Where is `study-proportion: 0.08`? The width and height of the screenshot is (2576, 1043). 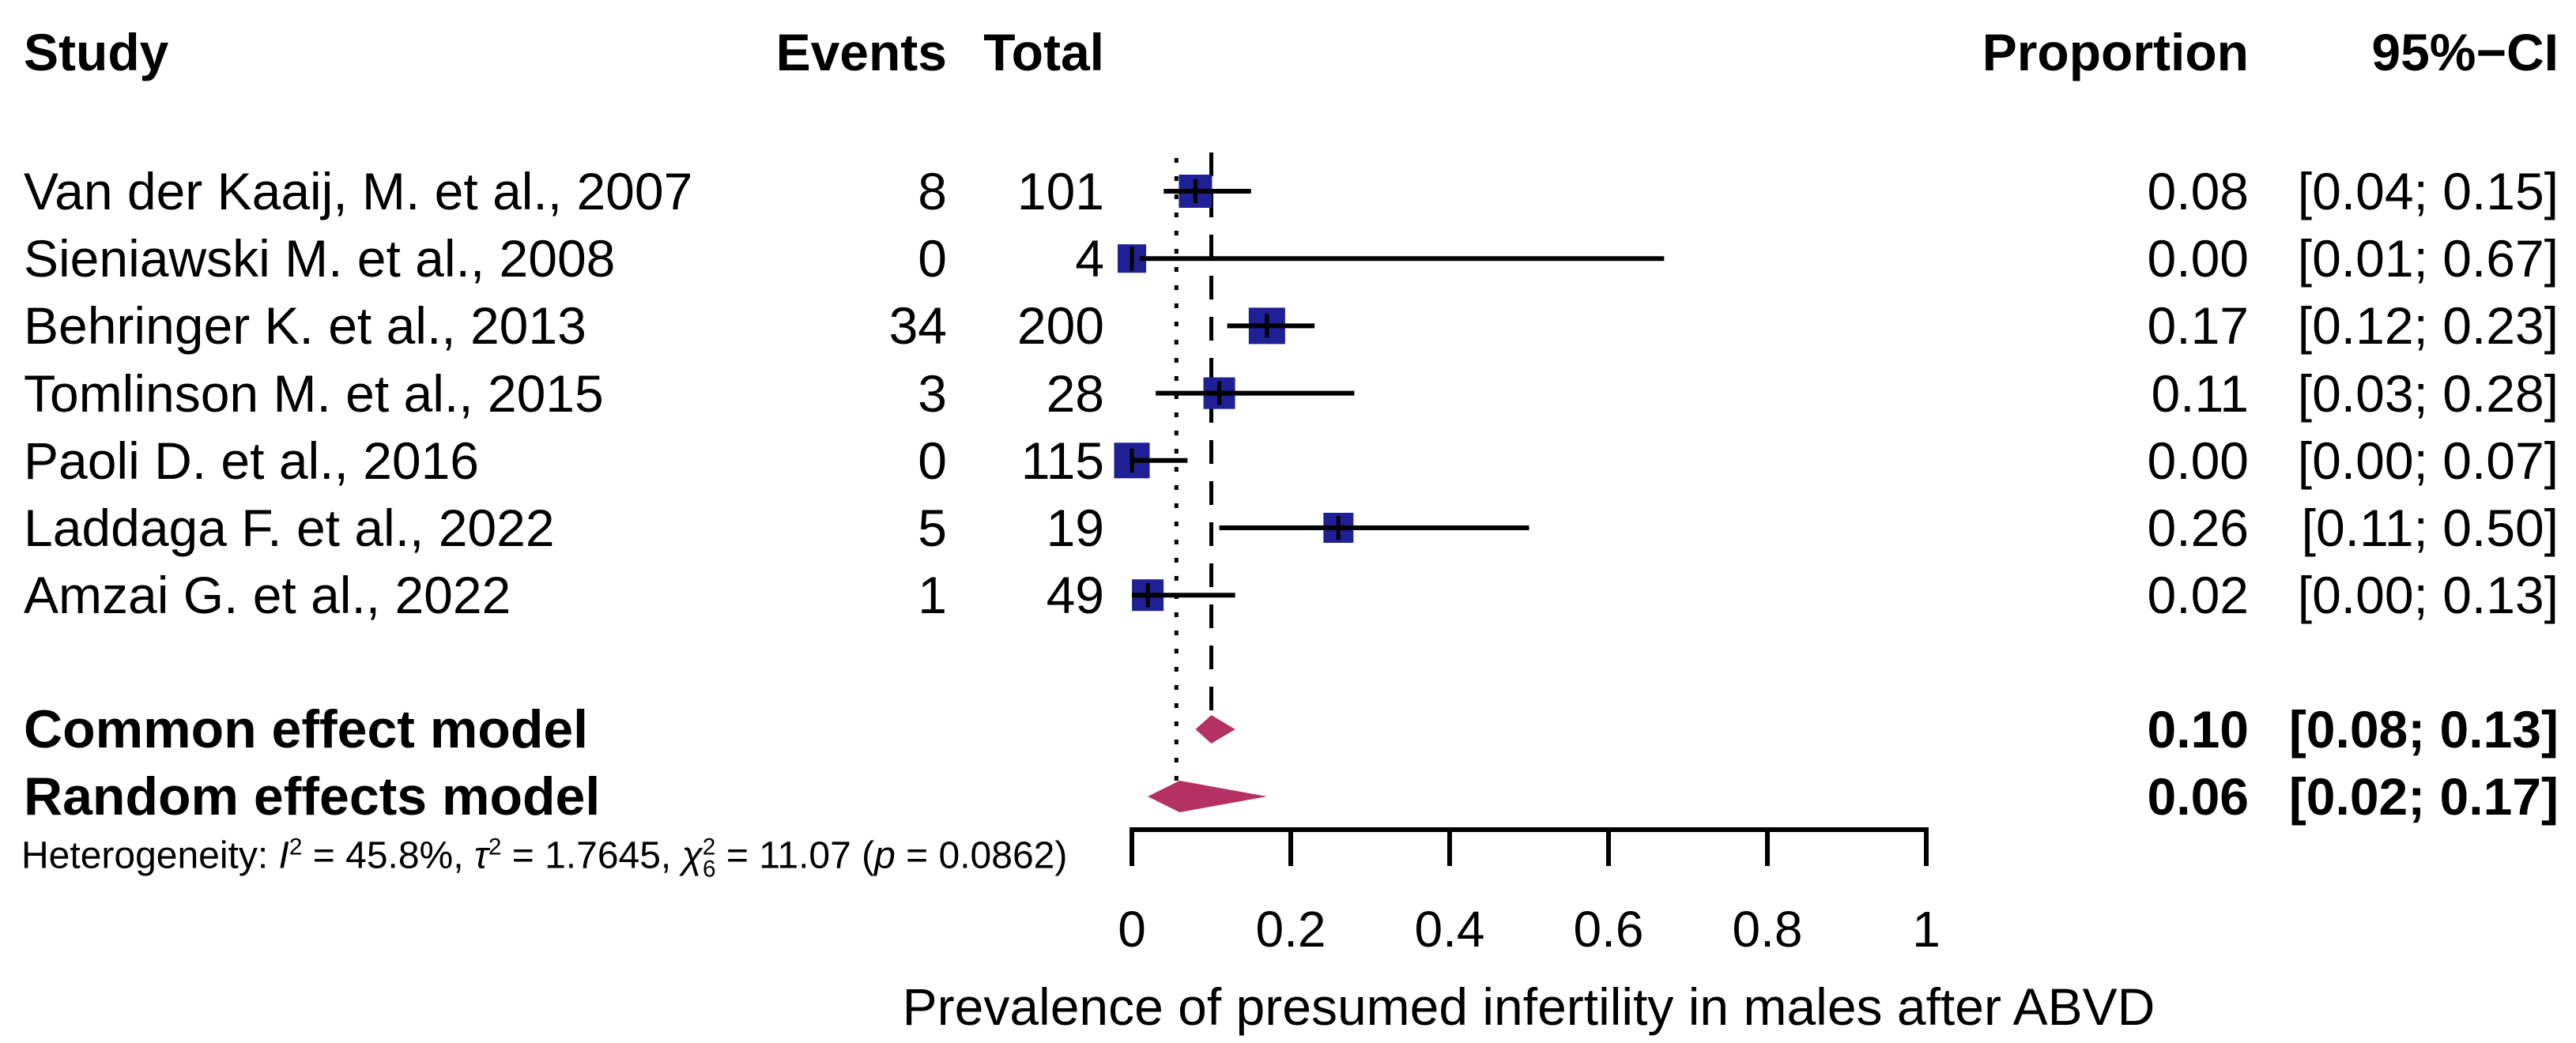 study-proportion: 0.08 is located at coordinates (2198, 191).